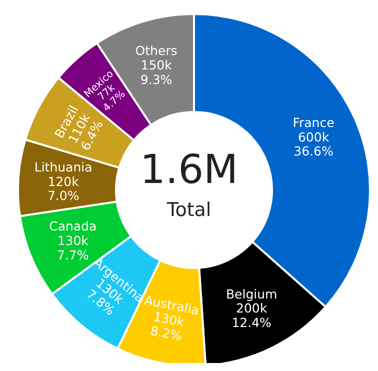 The width and height of the screenshot is (378, 371). Describe the element at coordinates (313, 122) in the screenshot. I see `slice-label: France` at that location.